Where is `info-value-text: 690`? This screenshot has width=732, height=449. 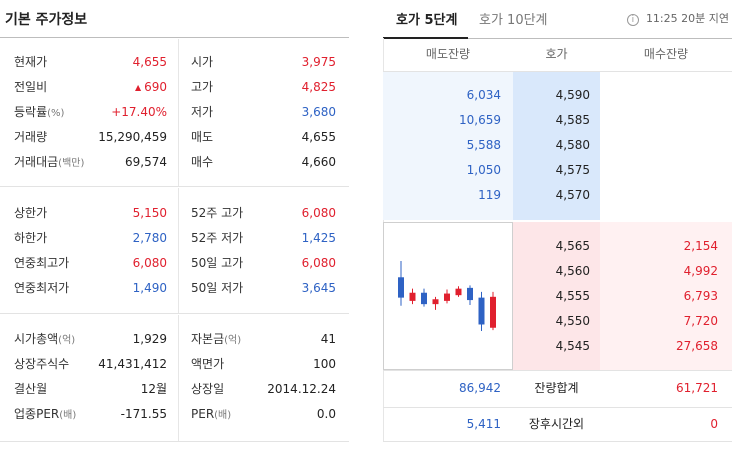
info-value-text: 690 is located at coordinates (155, 87).